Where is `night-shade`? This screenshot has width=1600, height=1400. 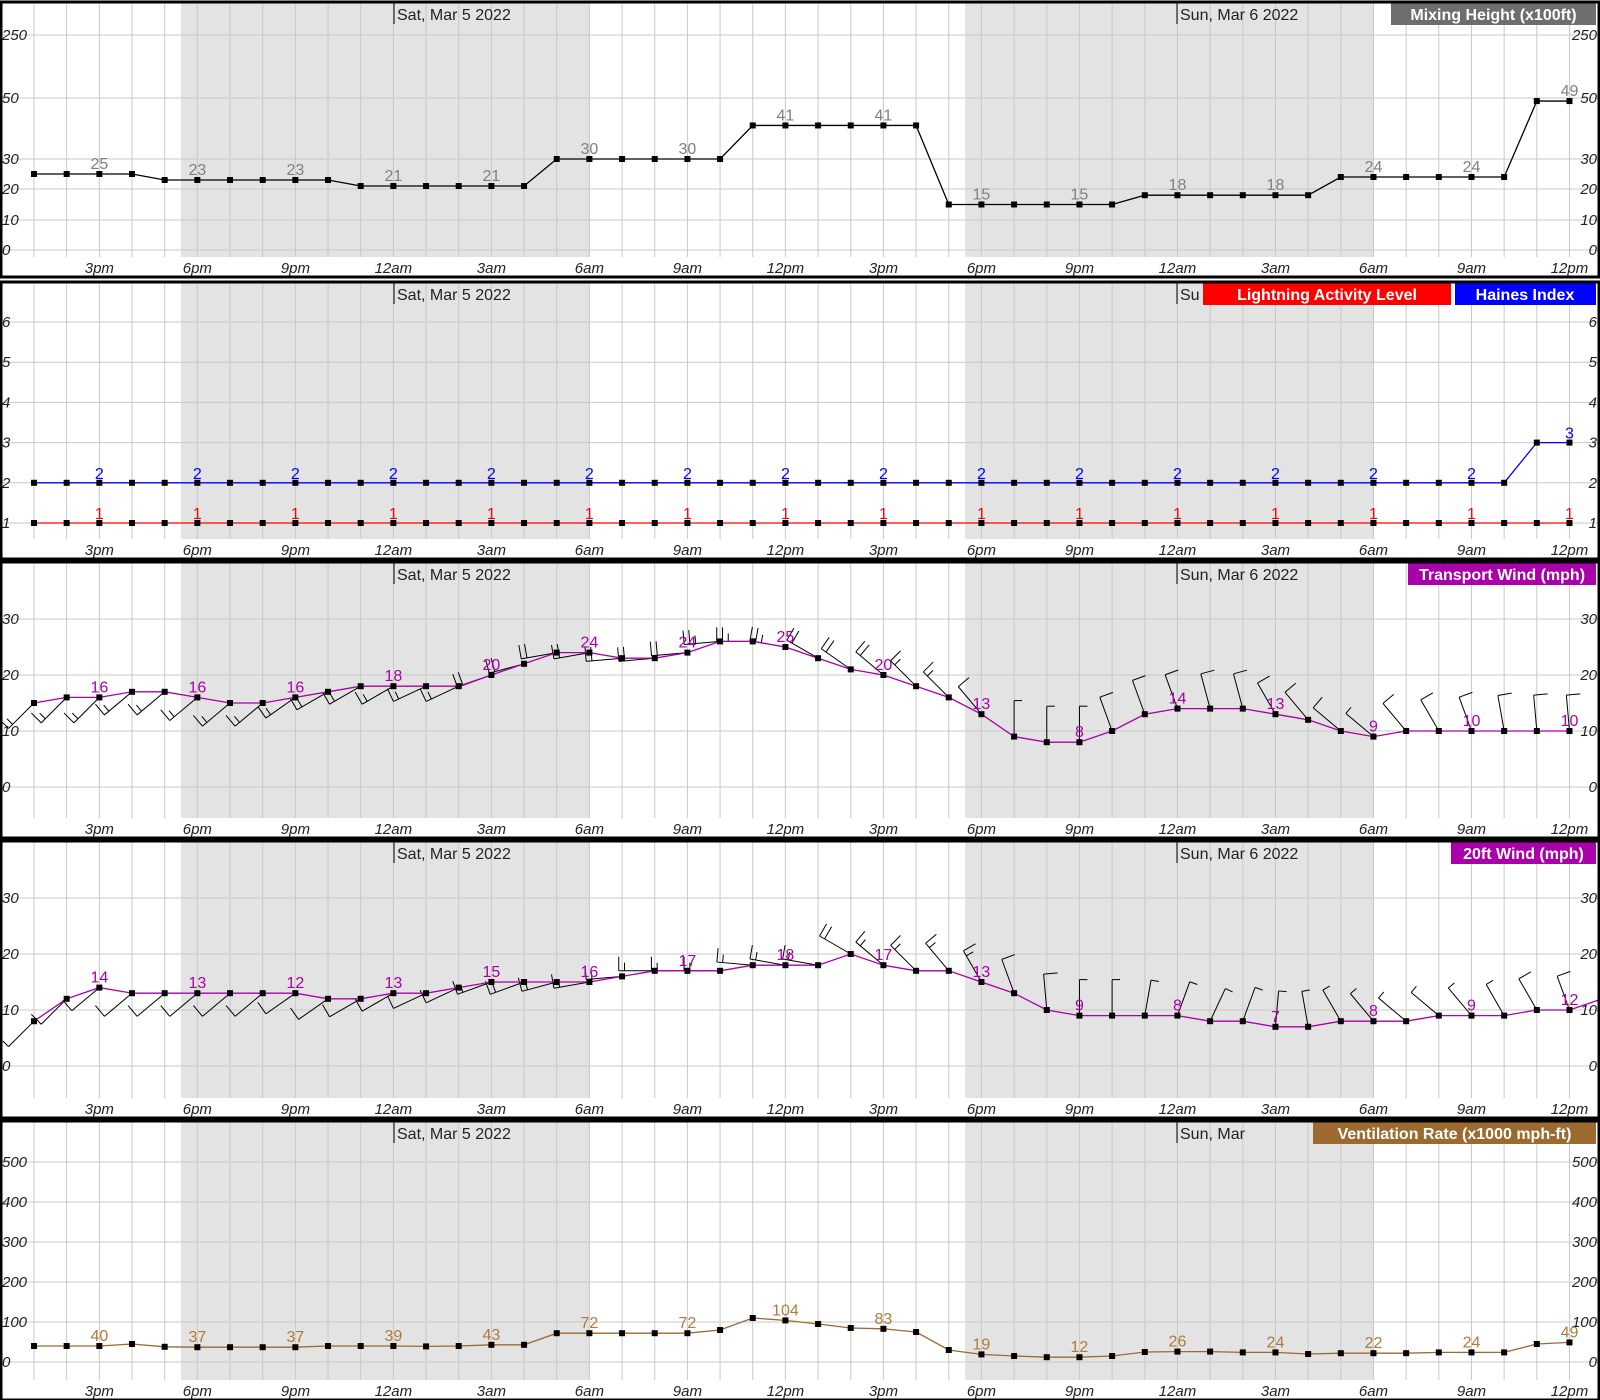
night-shade is located at coordinates (385, 969).